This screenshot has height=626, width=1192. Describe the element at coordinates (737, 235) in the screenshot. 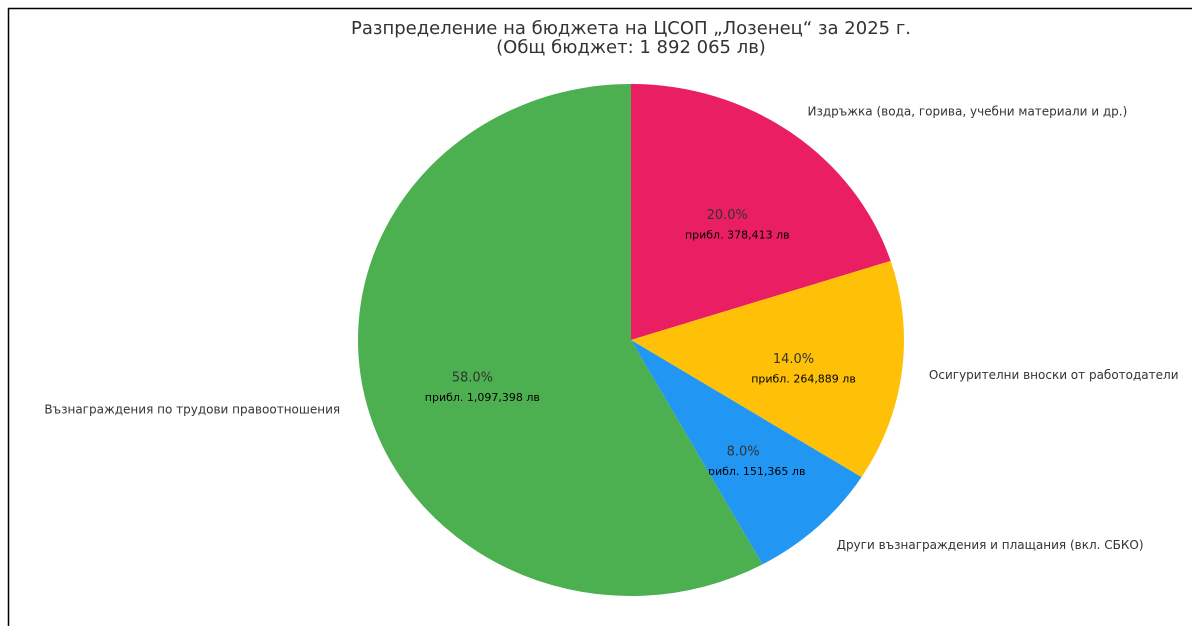

I see `amount-label: прибл. 378,413 лв` at that location.